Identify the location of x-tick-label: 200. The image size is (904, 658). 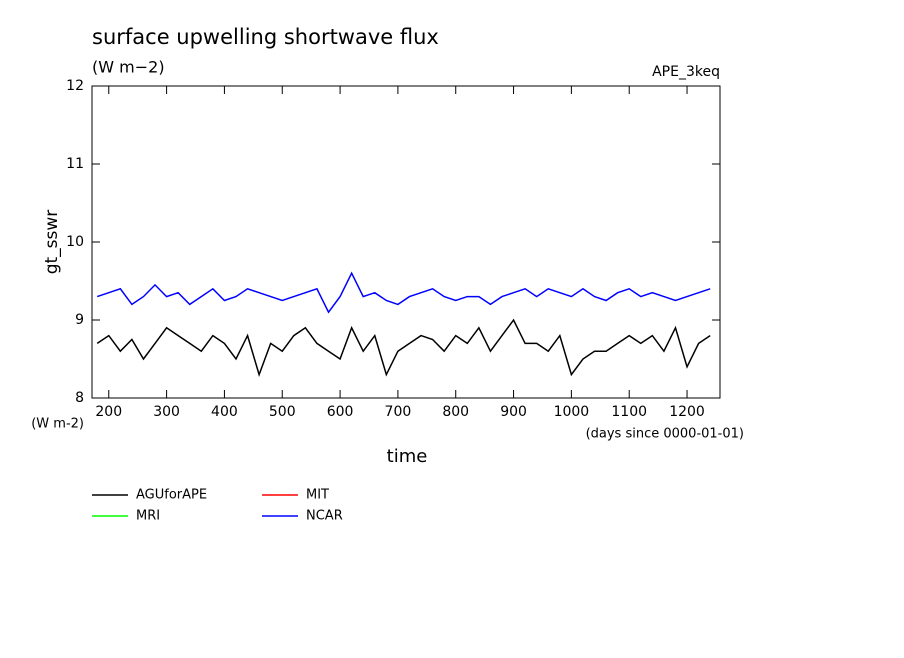
(108, 412).